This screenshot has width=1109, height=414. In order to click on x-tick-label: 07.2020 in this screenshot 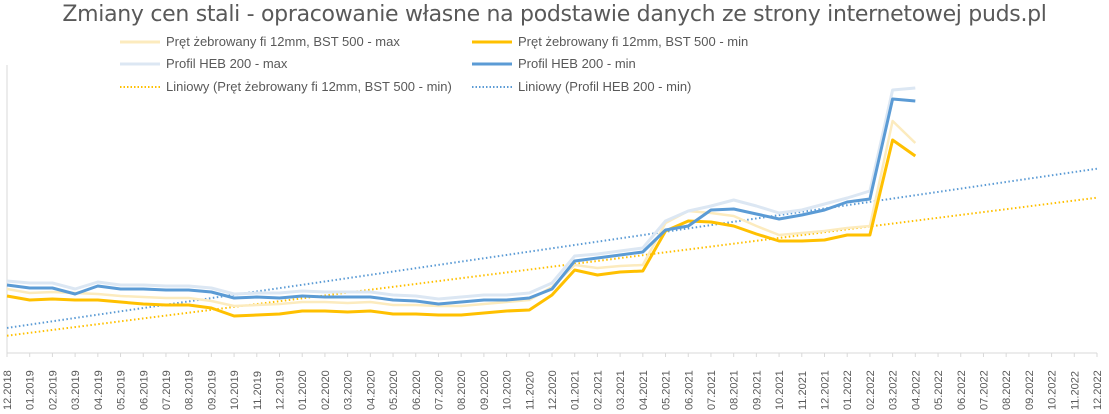, I will do `click(439, 390)`.